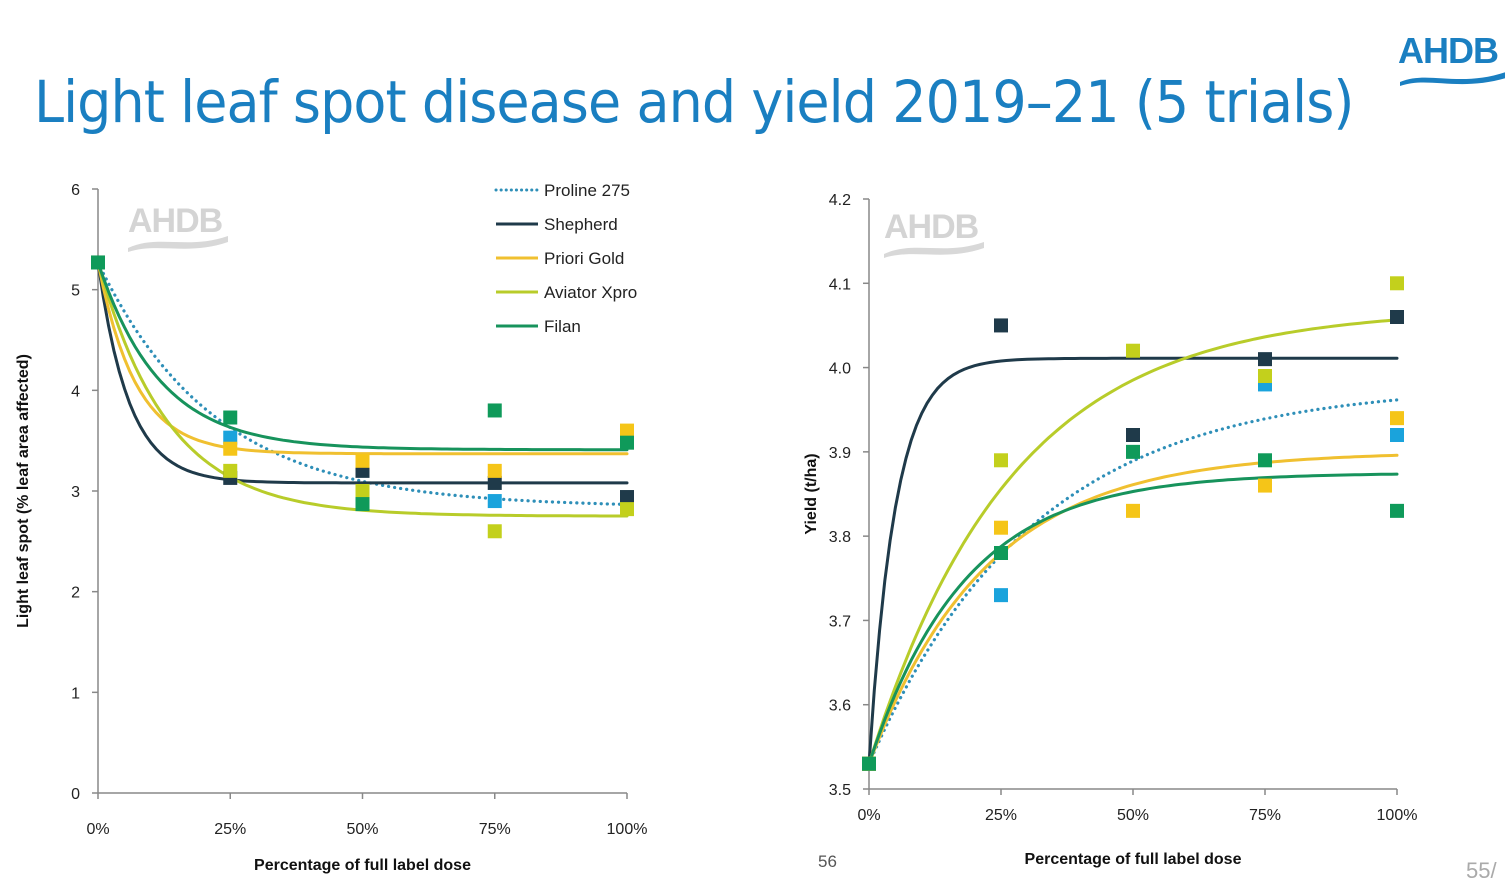  What do you see at coordinates (1452, 79) in the screenshot?
I see `logo-wave-icon` at bounding box center [1452, 79].